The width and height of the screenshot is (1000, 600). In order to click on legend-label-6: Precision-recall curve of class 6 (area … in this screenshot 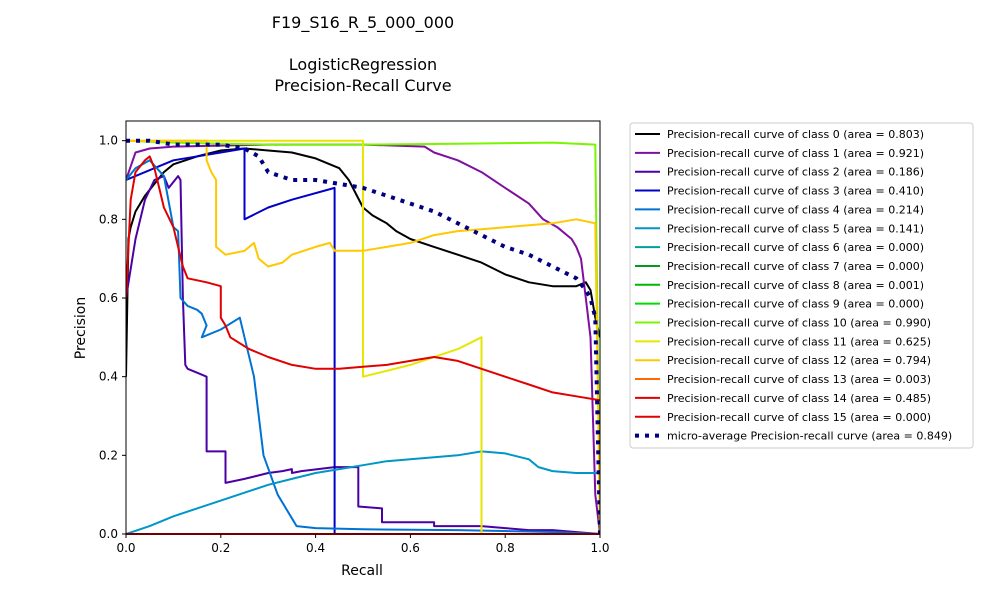, I will do `click(795, 247)`.